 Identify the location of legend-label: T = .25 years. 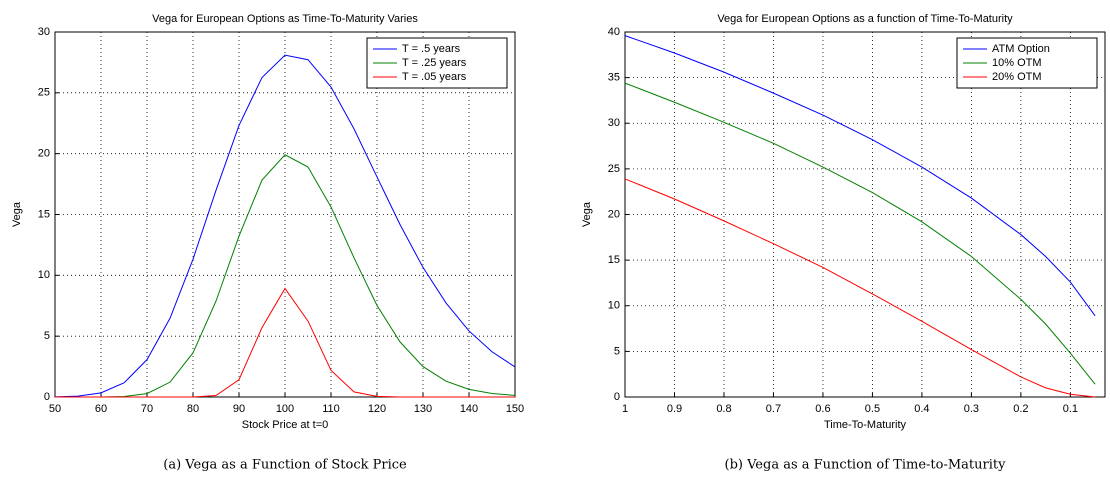
(434, 63).